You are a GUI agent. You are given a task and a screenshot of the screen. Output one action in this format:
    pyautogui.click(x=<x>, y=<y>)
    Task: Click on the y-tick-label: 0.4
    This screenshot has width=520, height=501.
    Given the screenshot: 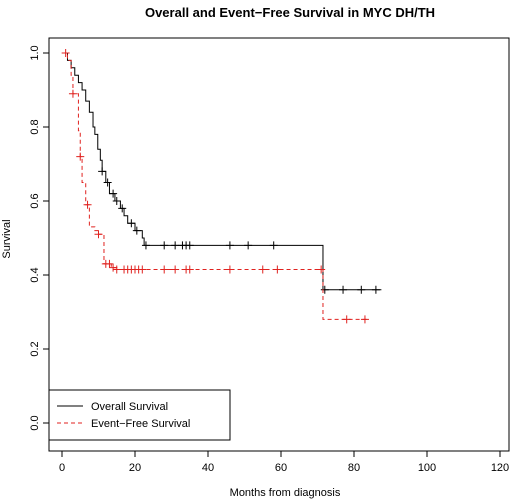 What is the action you would take?
    pyautogui.click(x=35, y=274)
    